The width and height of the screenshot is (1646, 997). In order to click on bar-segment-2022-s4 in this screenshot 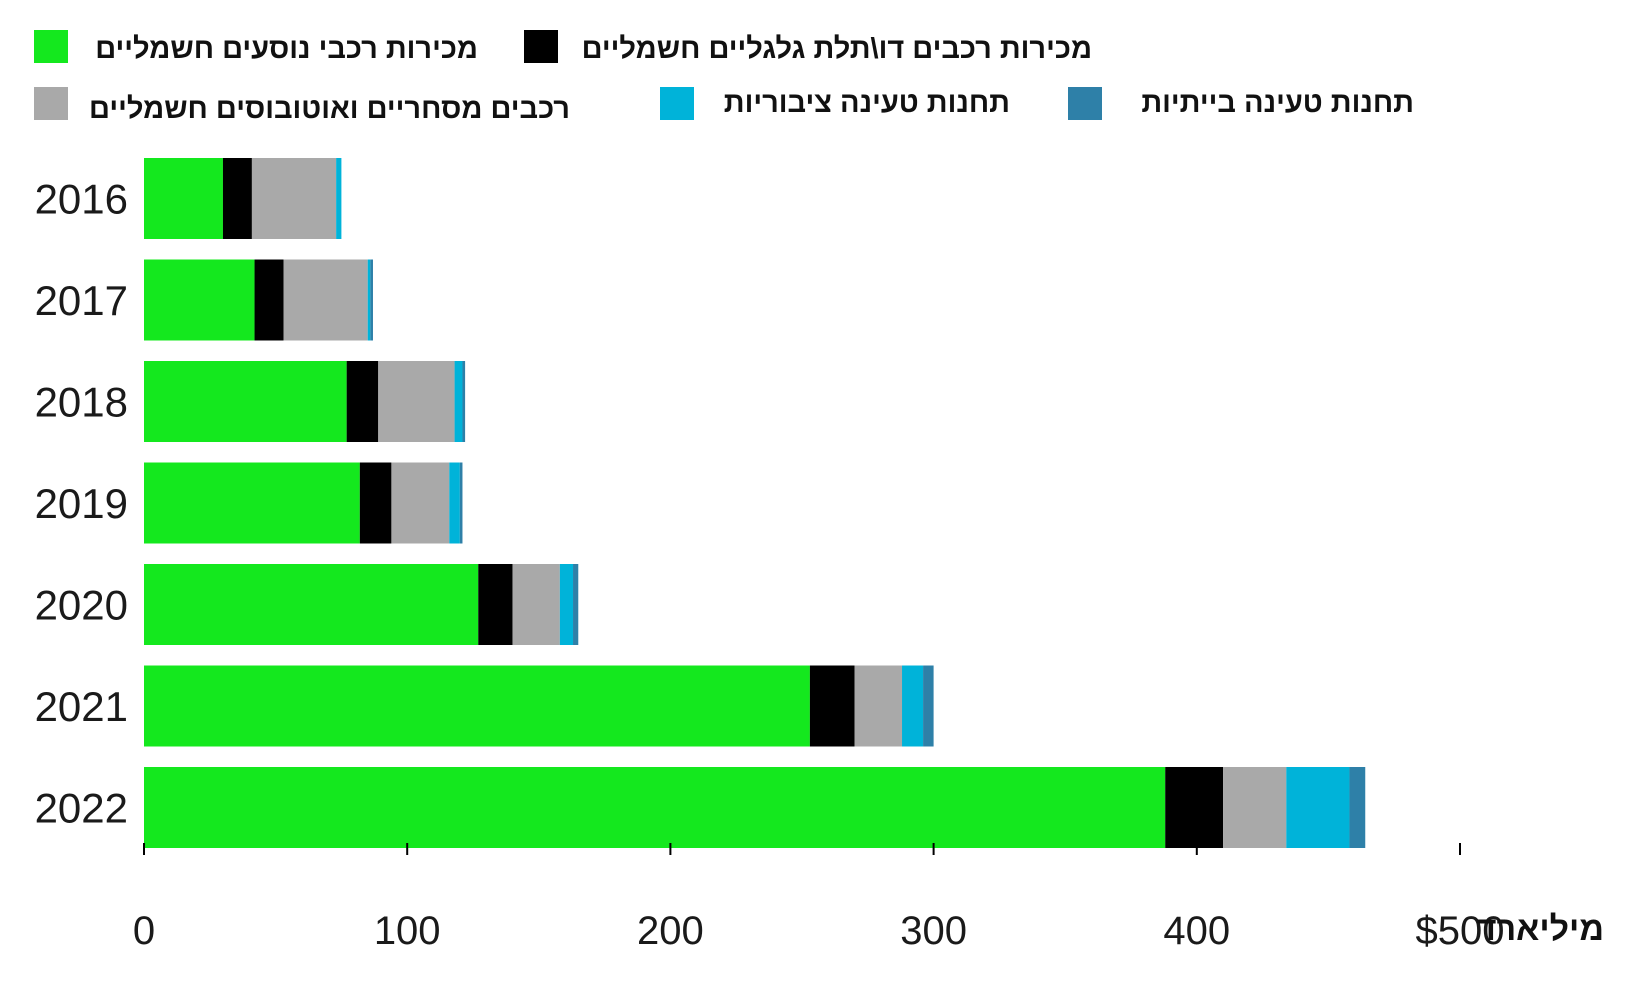, I will do `click(1318, 807)`.